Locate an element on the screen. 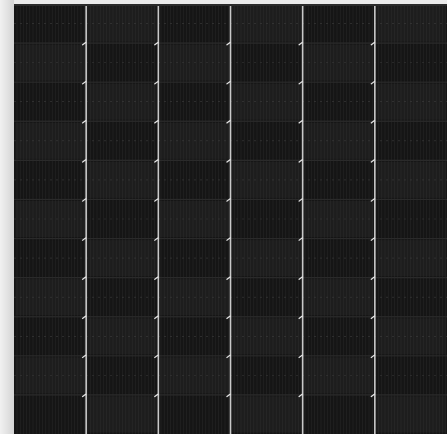  panel-top-edge is located at coordinates (230, 5).